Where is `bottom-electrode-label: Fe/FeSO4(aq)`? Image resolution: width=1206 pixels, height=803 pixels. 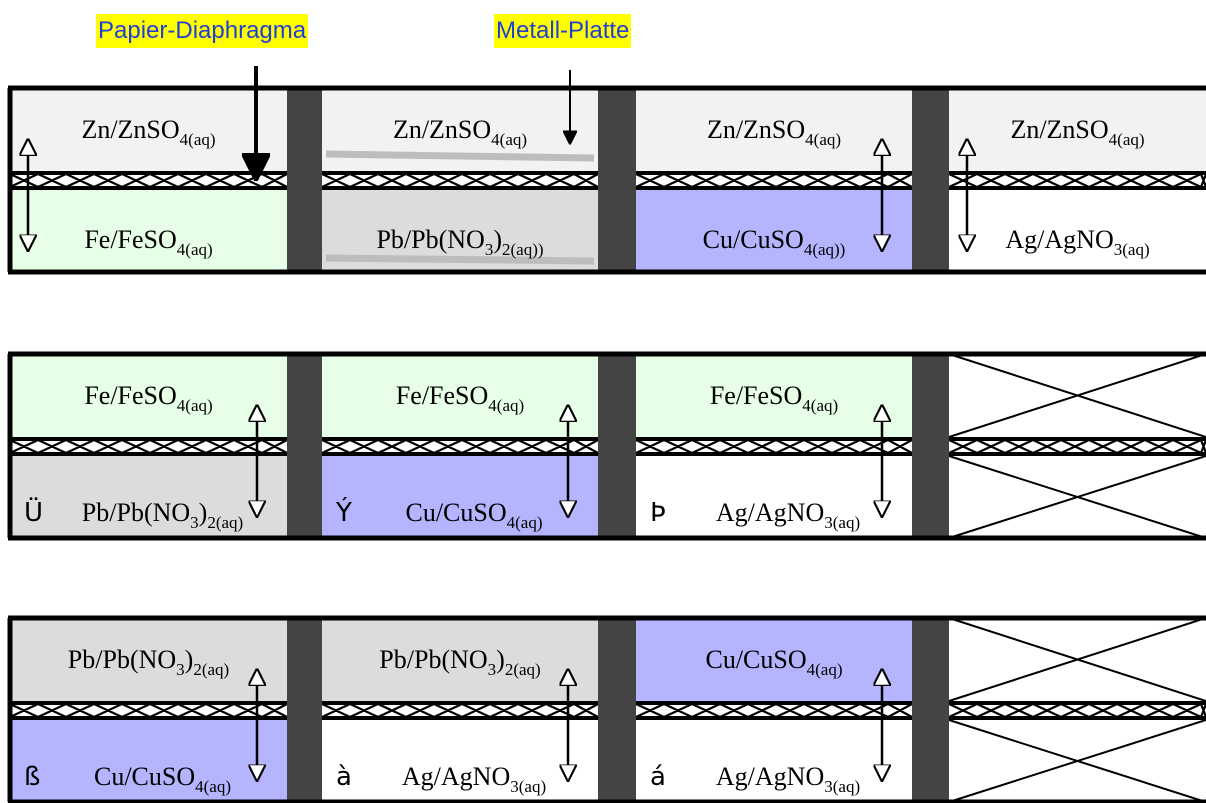
bottom-electrode-label: Fe/FeSO4(aq) is located at coordinates (148, 242).